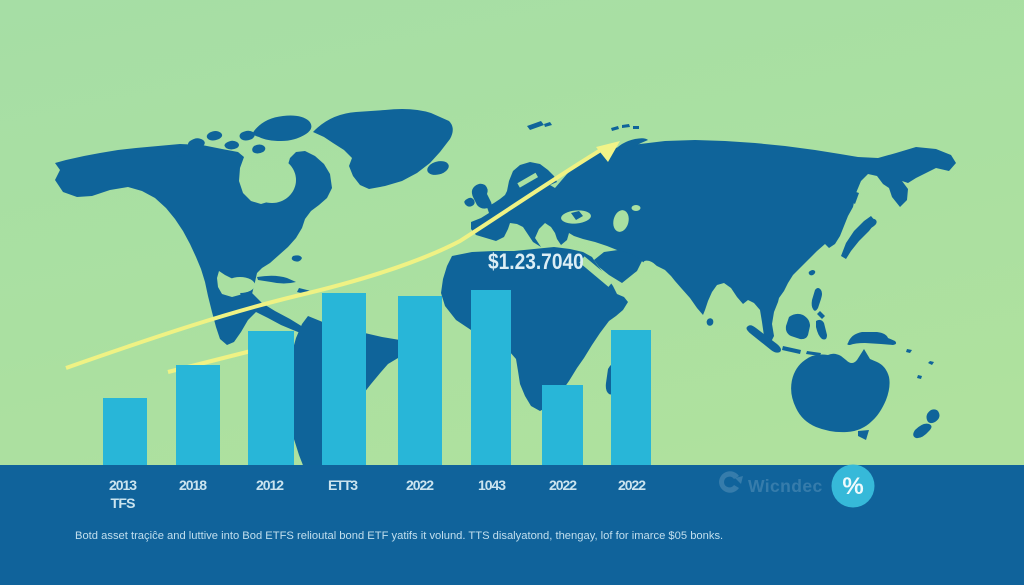 The image size is (1024, 585). I want to click on svg-text: 1043, so click(492, 485).